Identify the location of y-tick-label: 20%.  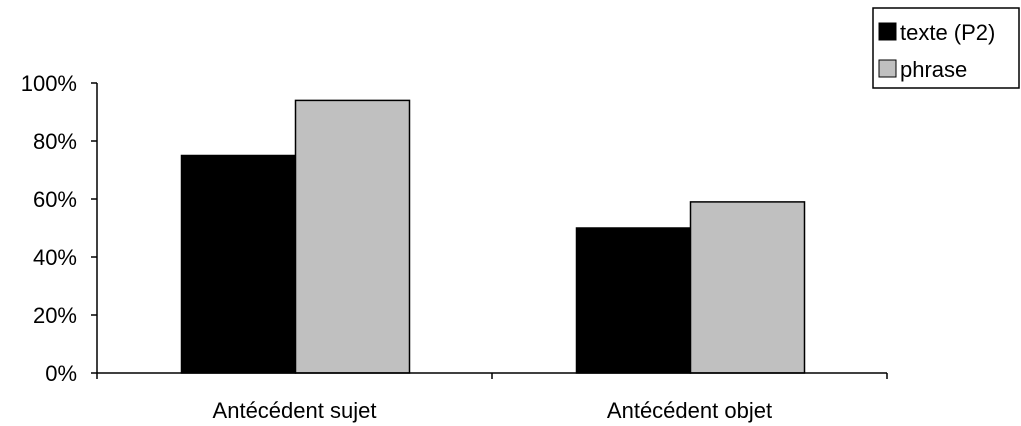
(55, 315).